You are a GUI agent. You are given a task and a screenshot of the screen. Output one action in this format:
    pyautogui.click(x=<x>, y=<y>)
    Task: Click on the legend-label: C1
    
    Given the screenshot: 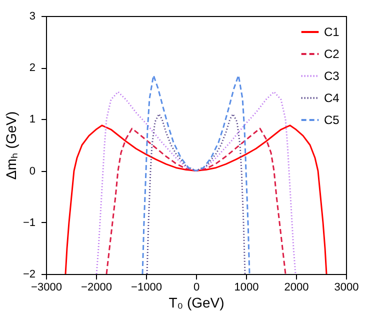 What is the action you would take?
    pyautogui.click(x=332, y=32)
    